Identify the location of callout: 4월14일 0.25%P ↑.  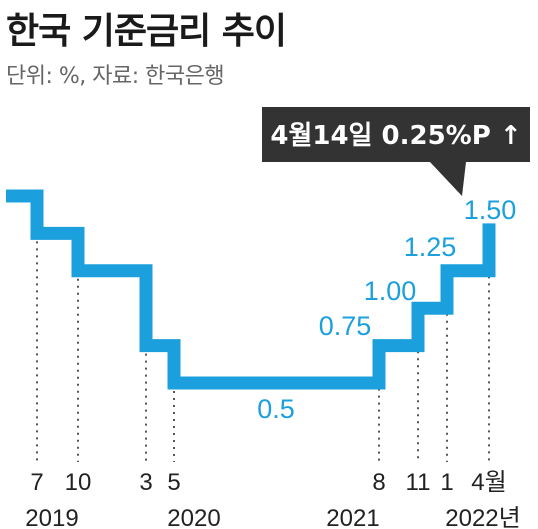
(396, 151).